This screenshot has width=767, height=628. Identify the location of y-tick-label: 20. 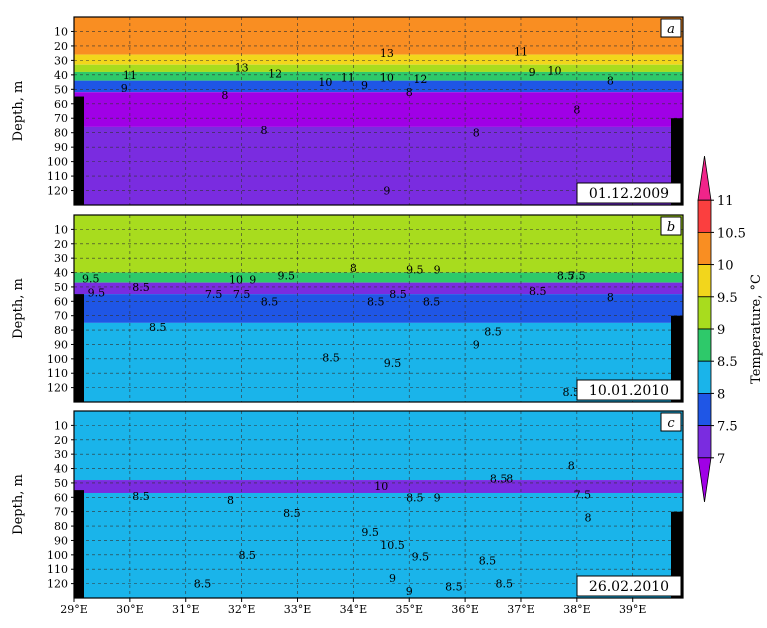
(61, 440).